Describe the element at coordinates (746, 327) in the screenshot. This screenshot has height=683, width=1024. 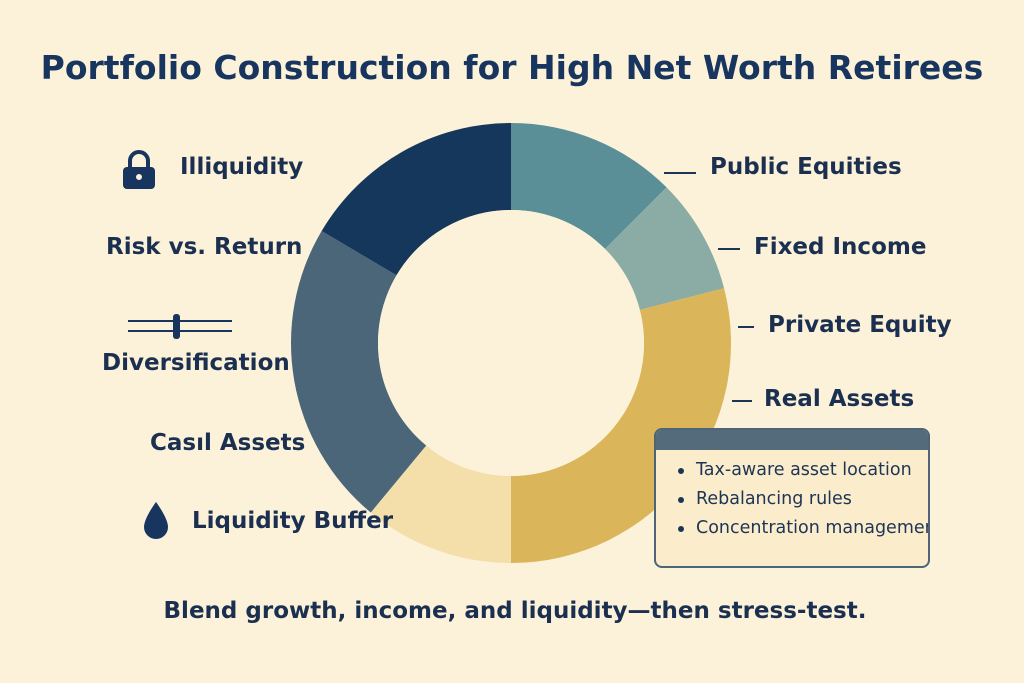
I see `leader-line-private-equity` at that location.